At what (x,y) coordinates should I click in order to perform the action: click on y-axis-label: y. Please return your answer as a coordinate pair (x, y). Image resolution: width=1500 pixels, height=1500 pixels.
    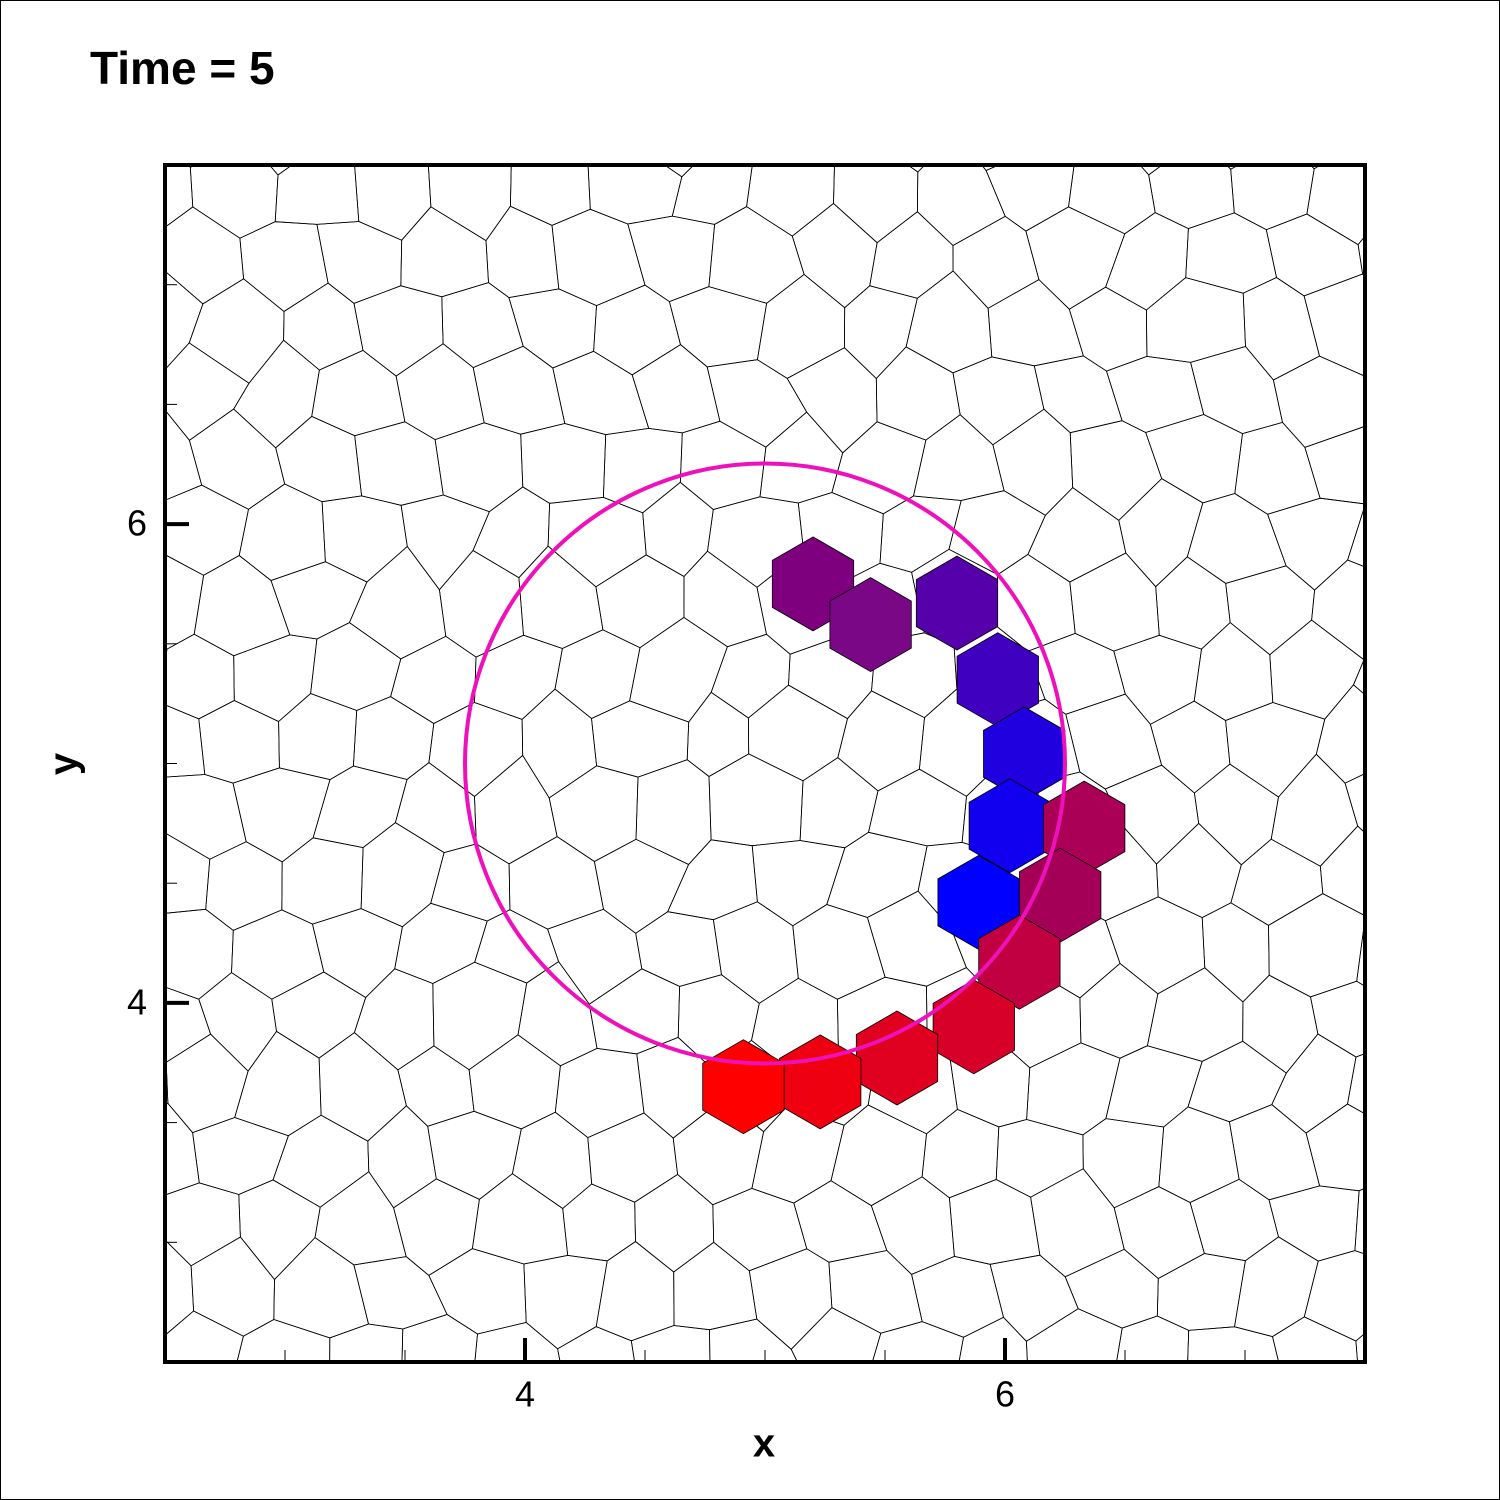
    Looking at the image, I should click on (64, 763).